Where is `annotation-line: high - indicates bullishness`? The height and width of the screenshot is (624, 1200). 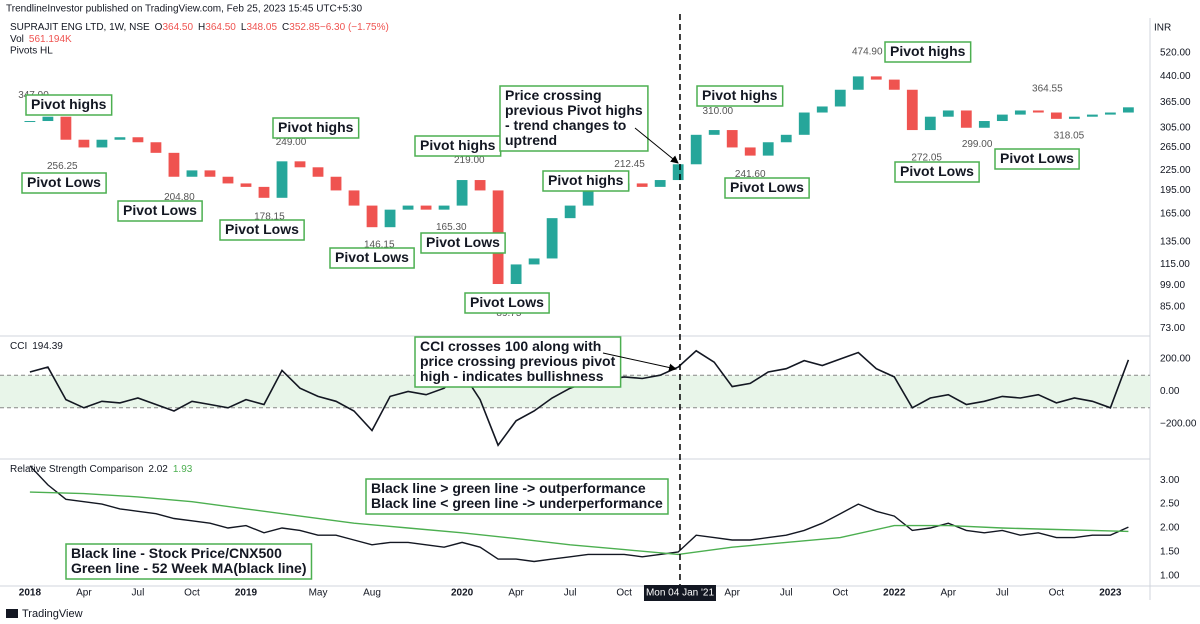
annotation-line: high - indicates bullishness is located at coordinates (512, 376).